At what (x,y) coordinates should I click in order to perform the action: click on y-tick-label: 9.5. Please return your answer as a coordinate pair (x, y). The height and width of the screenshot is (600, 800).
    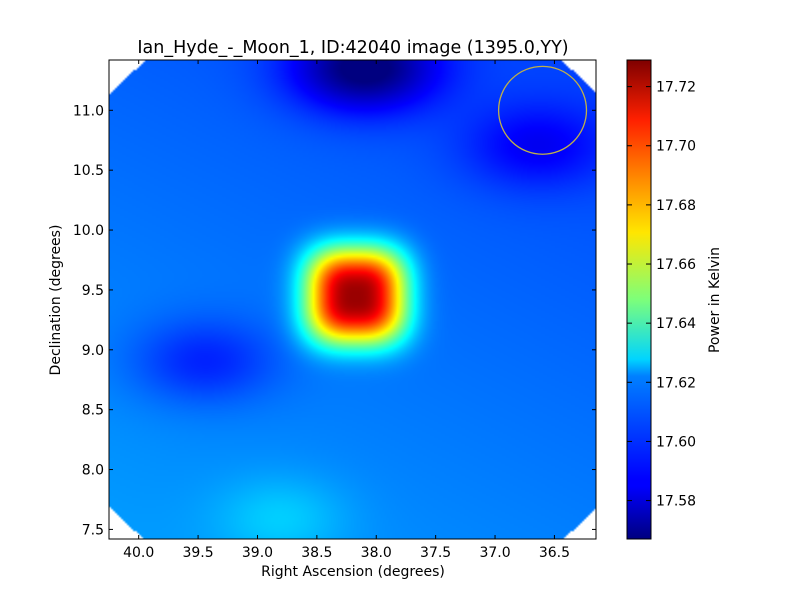
    Looking at the image, I should click on (93, 291).